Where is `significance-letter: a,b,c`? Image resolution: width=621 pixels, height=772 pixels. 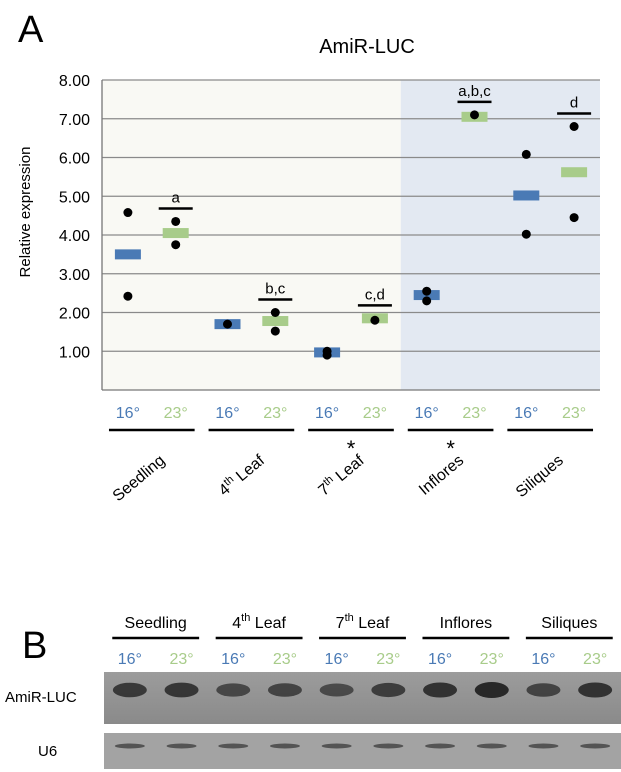 significance-letter: a,b,c is located at coordinates (474, 91).